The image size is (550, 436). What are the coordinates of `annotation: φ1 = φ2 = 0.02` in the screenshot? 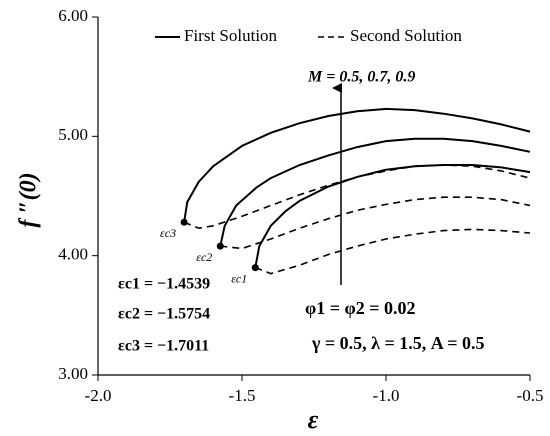 It's located at (360, 308).